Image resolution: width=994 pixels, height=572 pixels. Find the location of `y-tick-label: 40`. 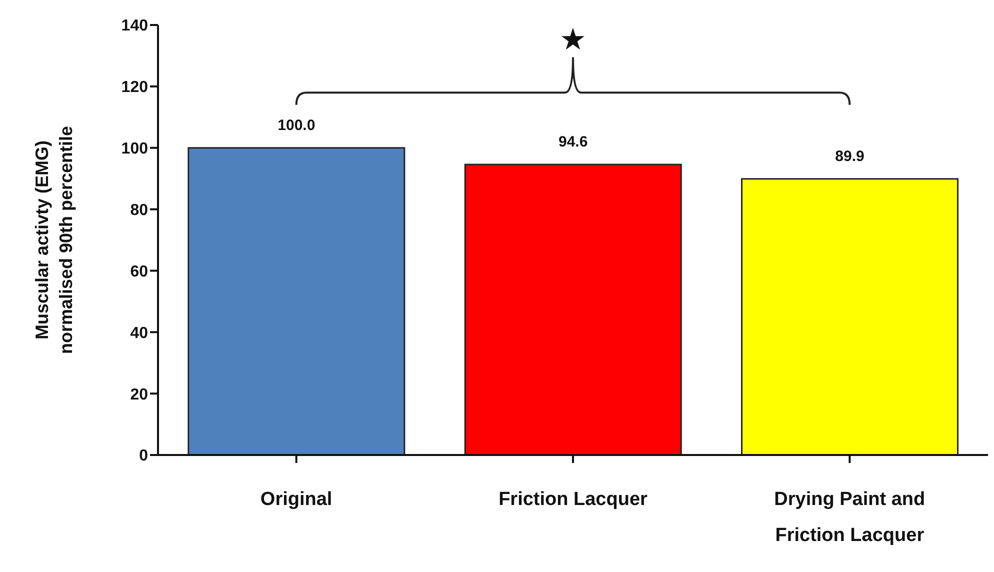

y-tick-label: 40 is located at coordinates (139, 333).